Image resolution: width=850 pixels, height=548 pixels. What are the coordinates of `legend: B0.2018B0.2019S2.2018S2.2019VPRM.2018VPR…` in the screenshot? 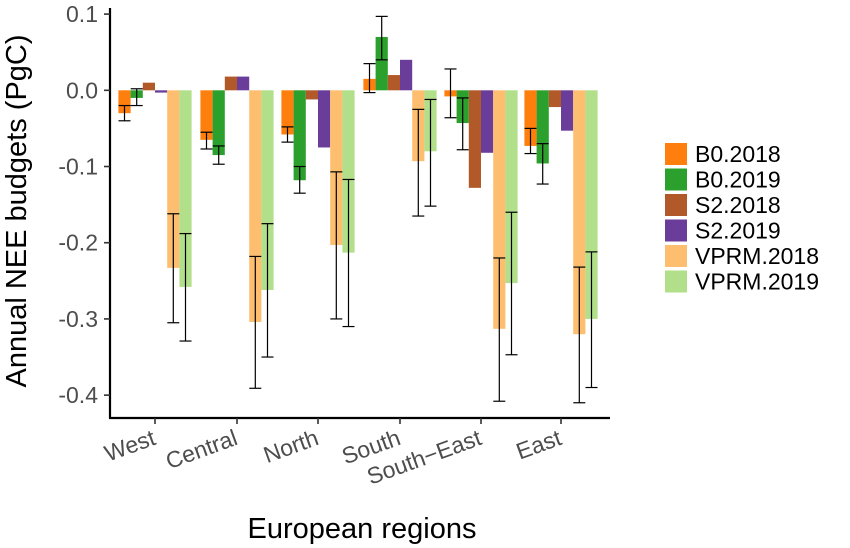 It's located at (742, 218).